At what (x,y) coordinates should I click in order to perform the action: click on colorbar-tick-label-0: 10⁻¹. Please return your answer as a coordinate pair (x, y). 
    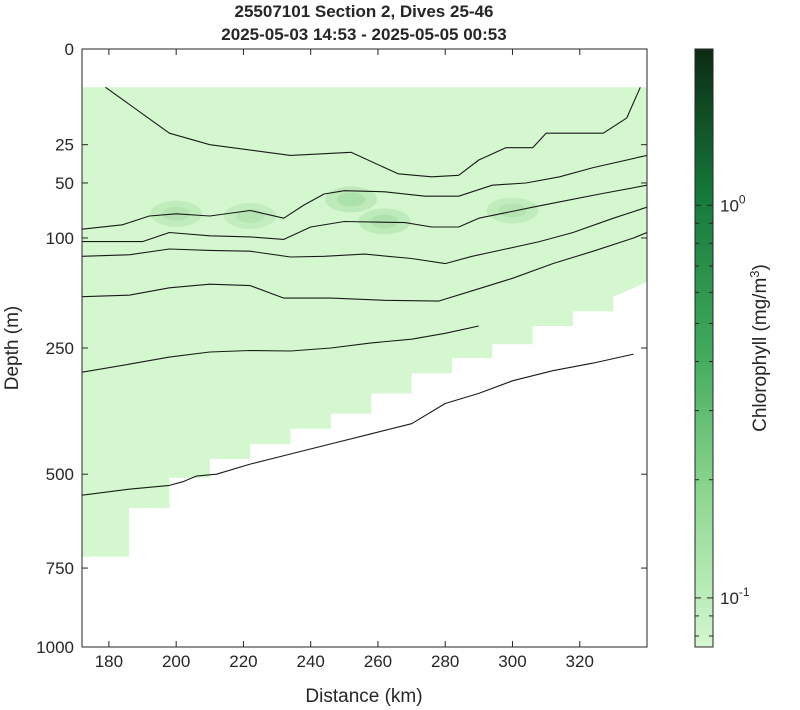
    Looking at the image, I should click on (735, 596).